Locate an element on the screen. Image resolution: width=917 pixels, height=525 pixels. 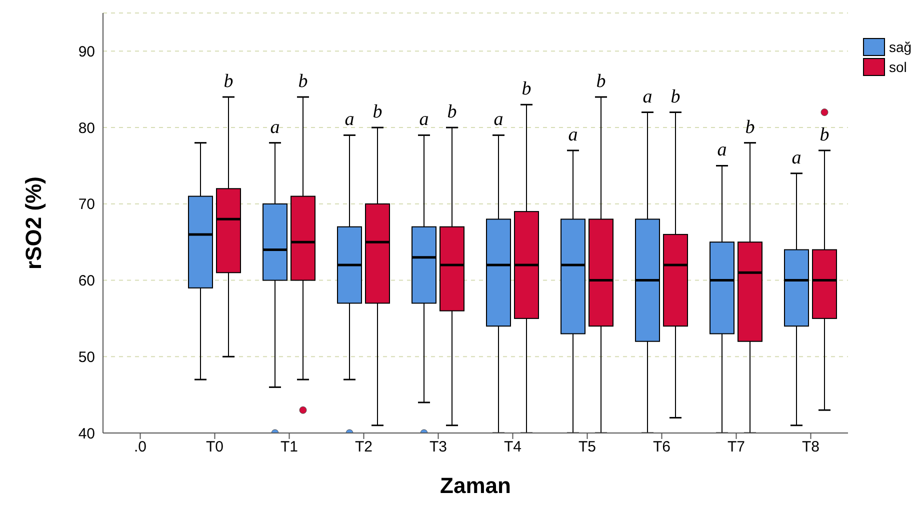
y-tick-label: 90 is located at coordinates (86, 52).